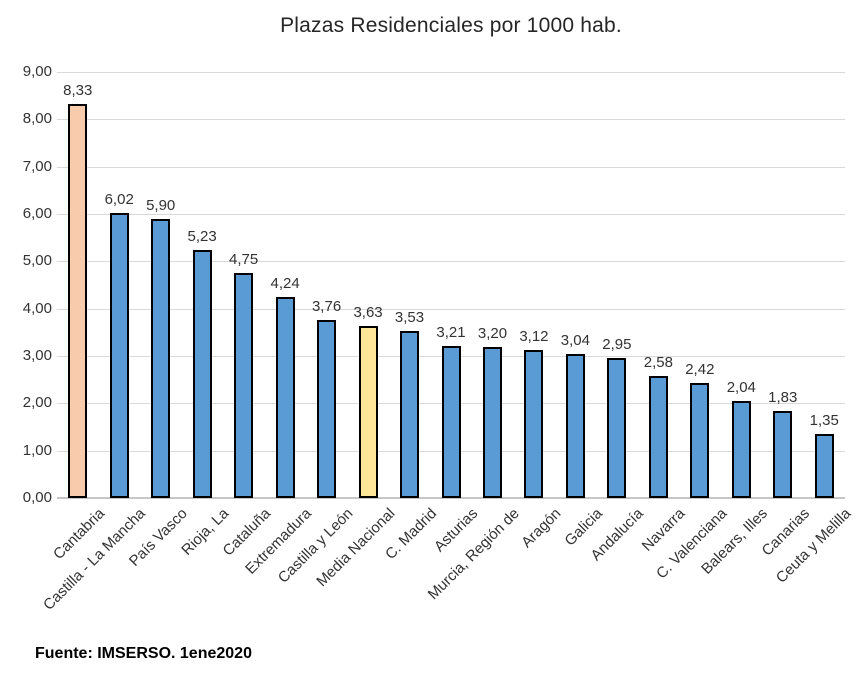 This screenshot has width=864, height=675. What do you see at coordinates (37, 497) in the screenshot?
I see `y-tick-label: 0,00` at bounding box center [37, 497].